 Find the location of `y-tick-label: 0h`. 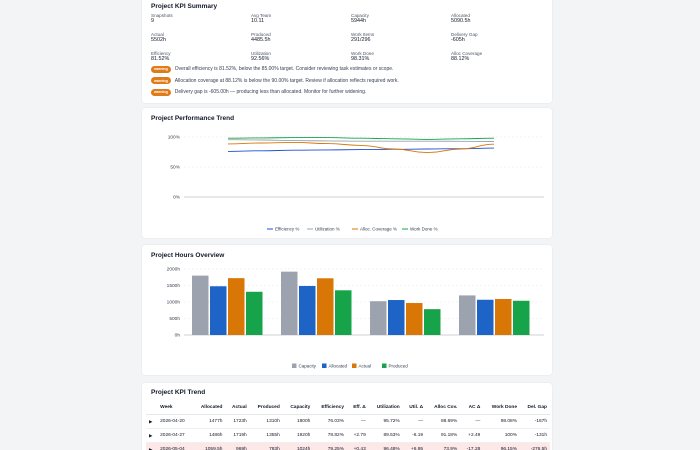

y-tick-label: 0h is located at coordinates (178, 336).